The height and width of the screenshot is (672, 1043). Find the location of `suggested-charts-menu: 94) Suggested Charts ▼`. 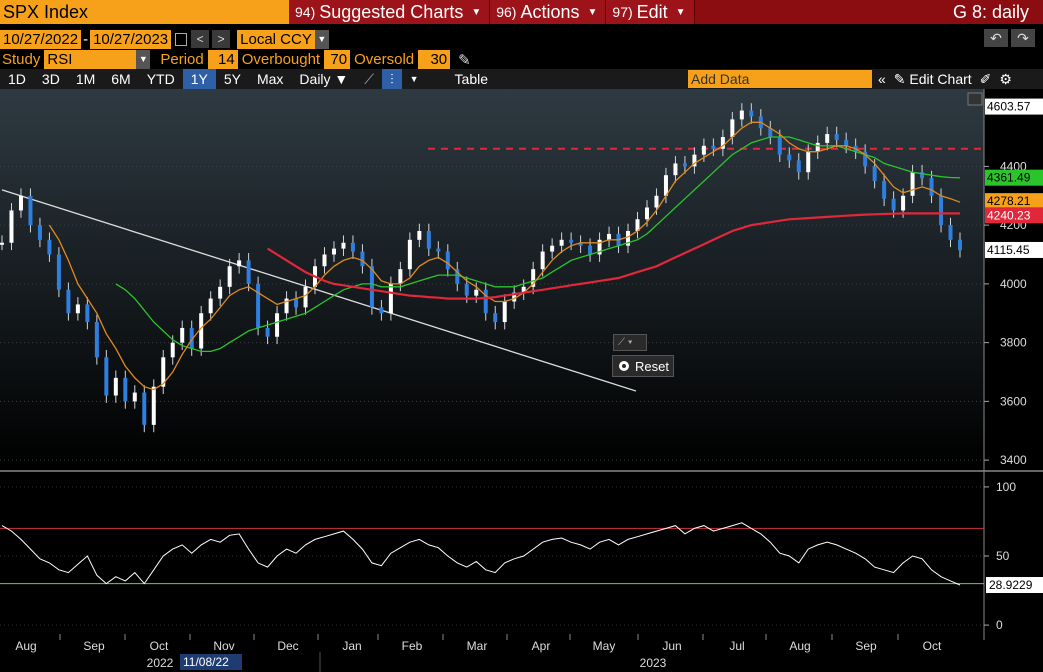

suggested-charts-menu: 94) Suggested Charts ▼ is located at coordinates (390, 12).